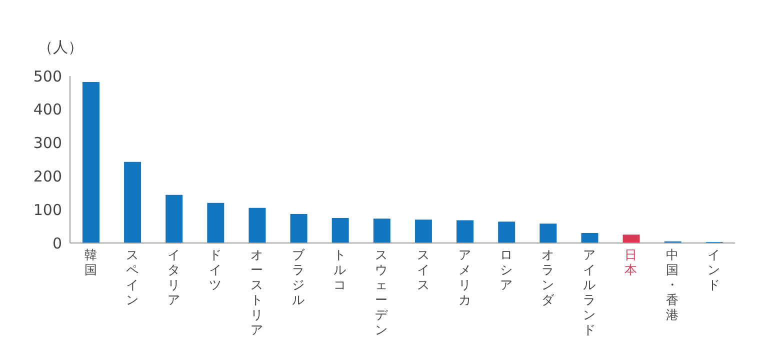 The height and width of the screenshot is (363, 761). I want to click on x-tick-label: 日本, so click(631, 262).